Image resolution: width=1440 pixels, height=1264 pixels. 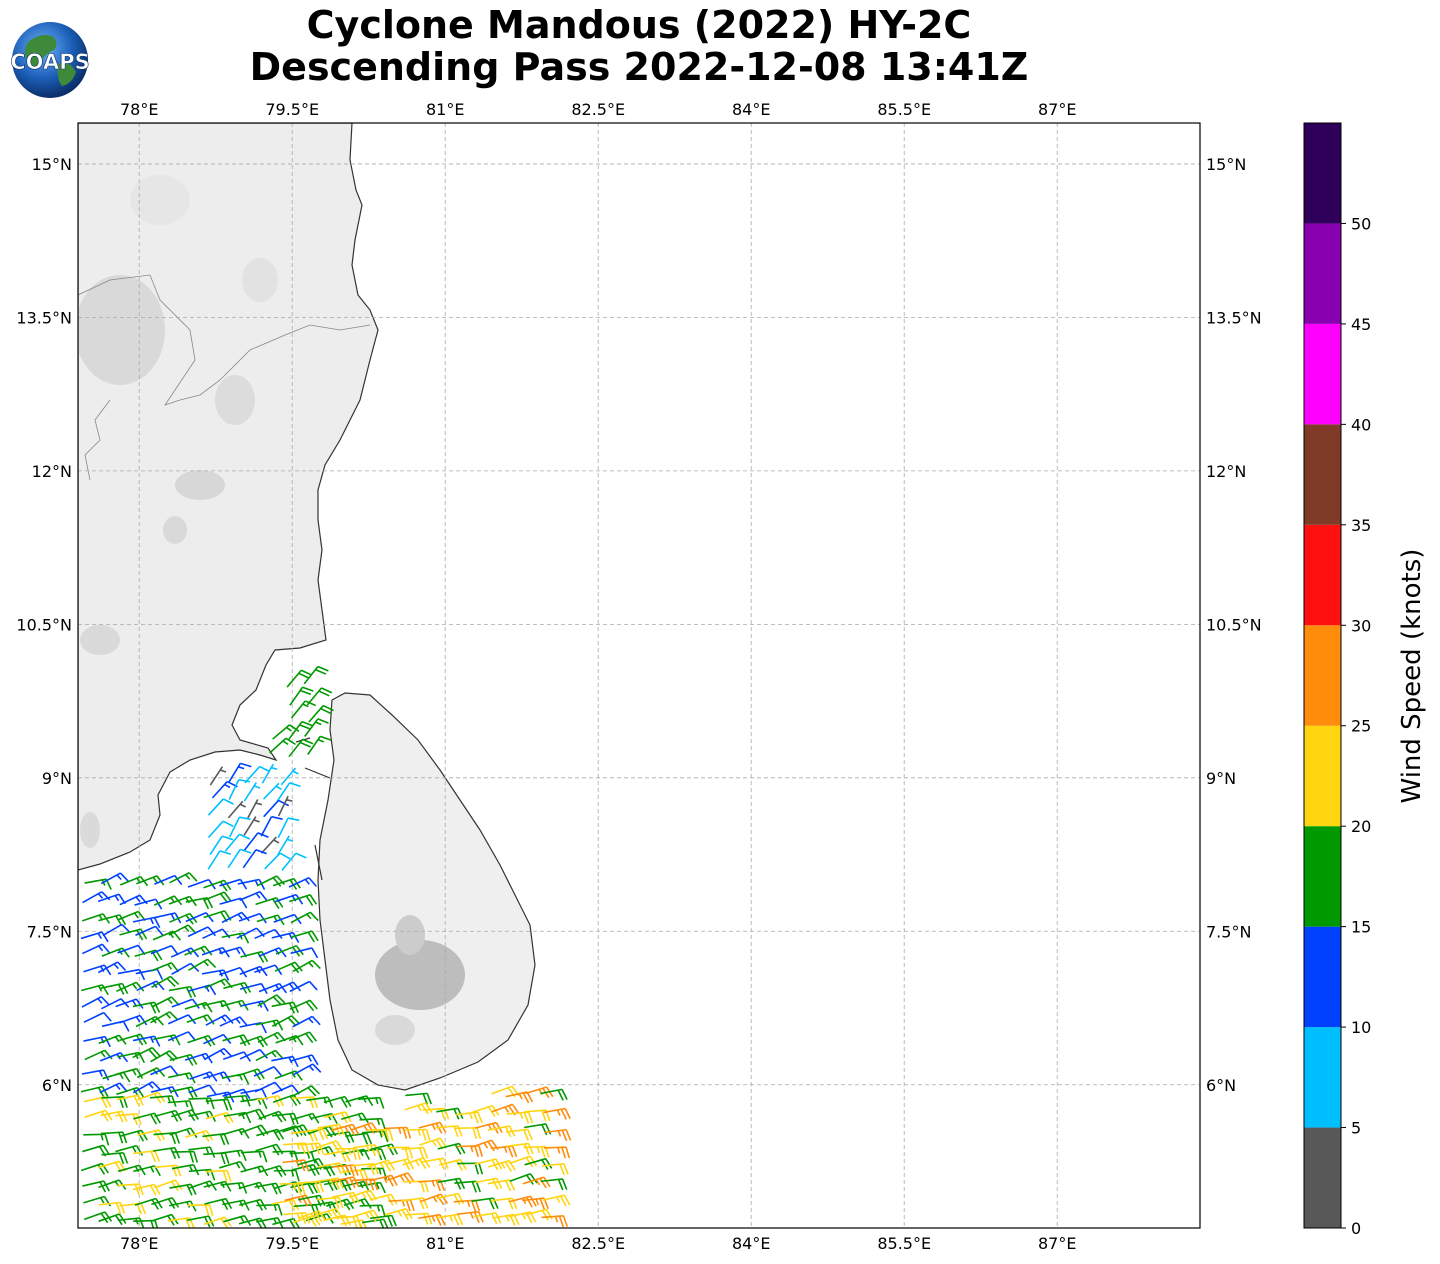 What do you see at coordinates (1057, 109) in the screenshot?
I see `lon-tick-label-top: 87°E` at bounding box center [1057, 109].